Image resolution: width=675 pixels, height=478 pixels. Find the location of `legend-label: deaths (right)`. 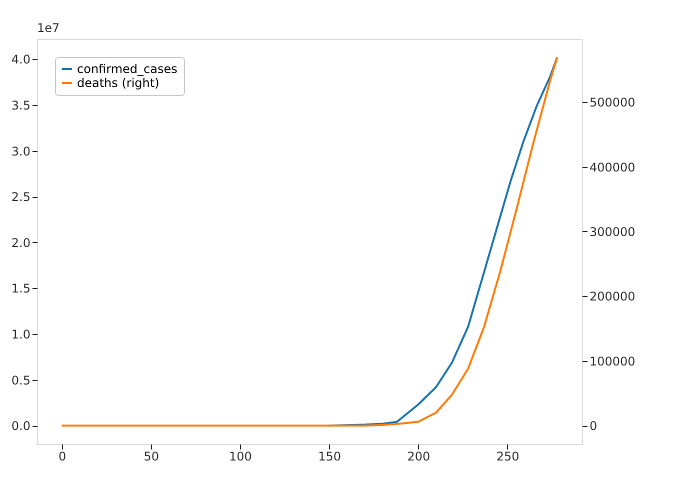

legend-label: deaths (right) is located at coordinates (118, 83).